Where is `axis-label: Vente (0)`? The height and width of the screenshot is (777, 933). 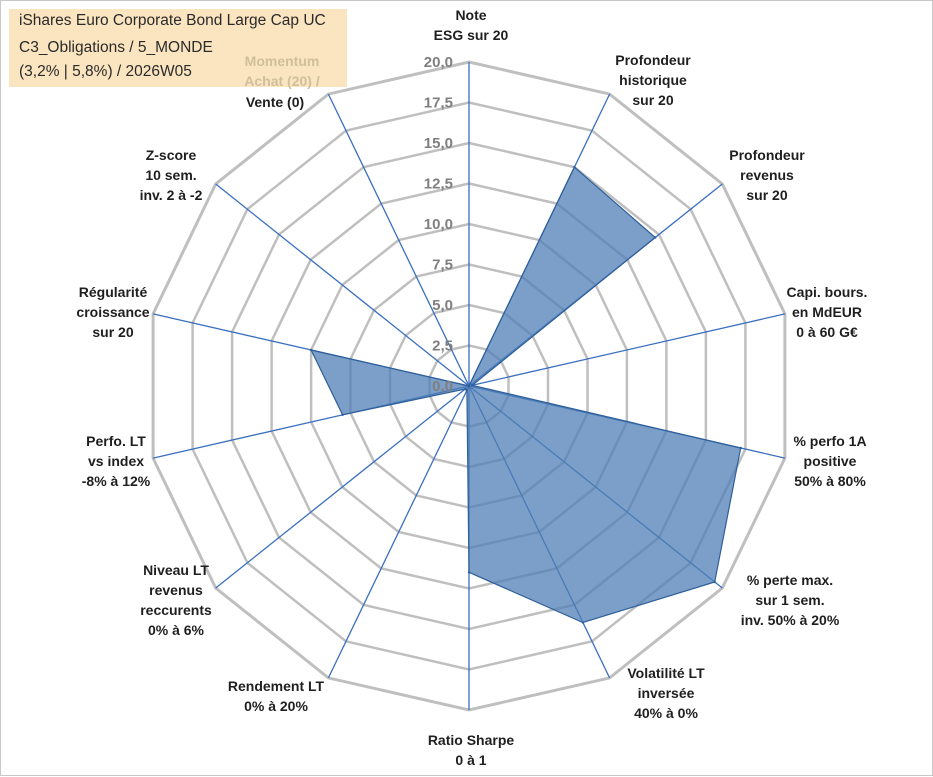 axis-label: Vente (0) is located at coordinates (275, 102).